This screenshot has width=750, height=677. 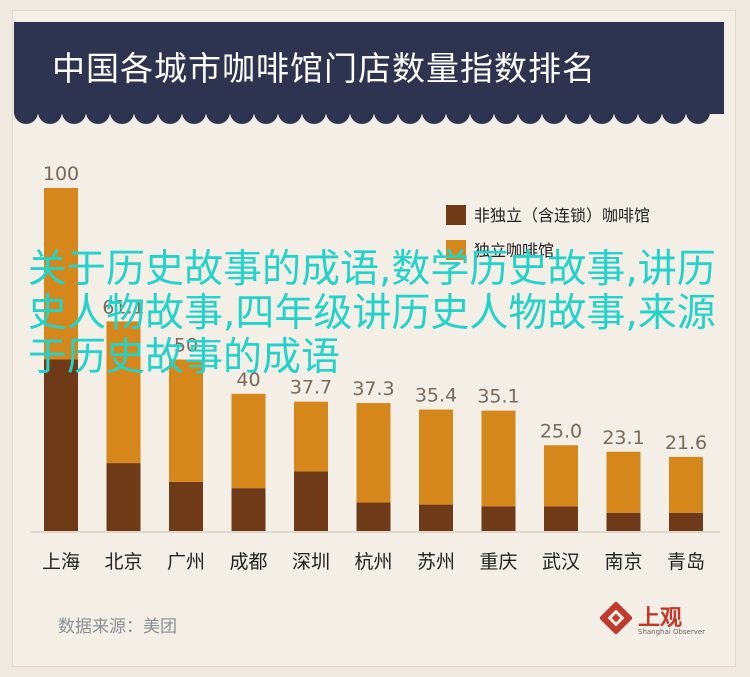 I want to click on data-source: 数据来源：美团, so click(x=117, y=627).